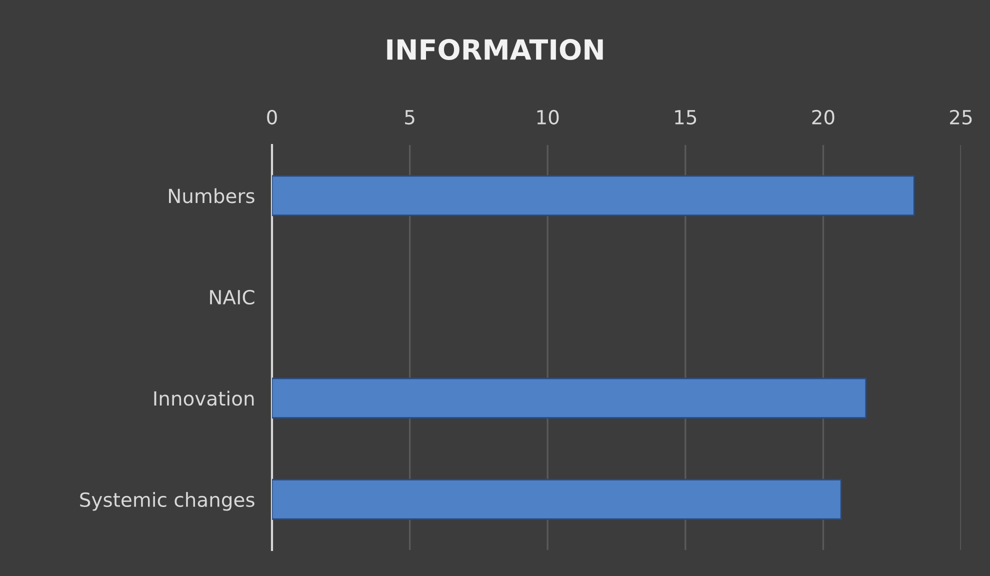 This screenshot has width=990, height=576. Describe the element at coordinates (232, 297) in the screenshot. I see `y-tick-label: NAIC` at that location.